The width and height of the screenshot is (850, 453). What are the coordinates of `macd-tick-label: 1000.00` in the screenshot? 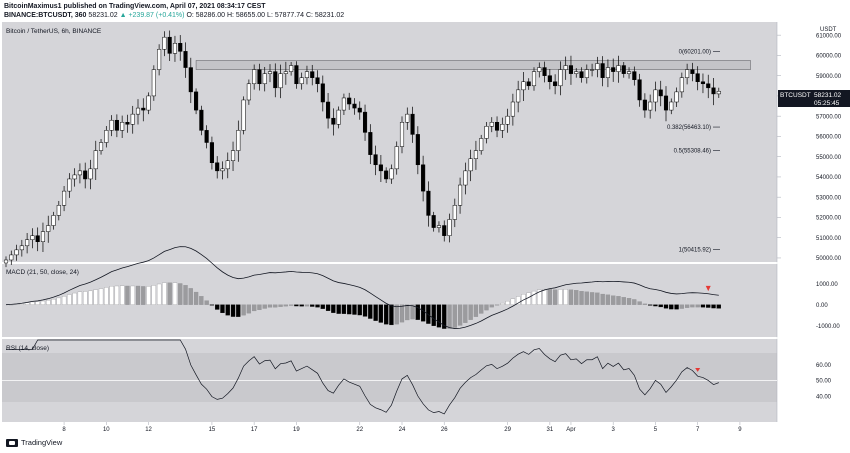 It's located at (827, 285).